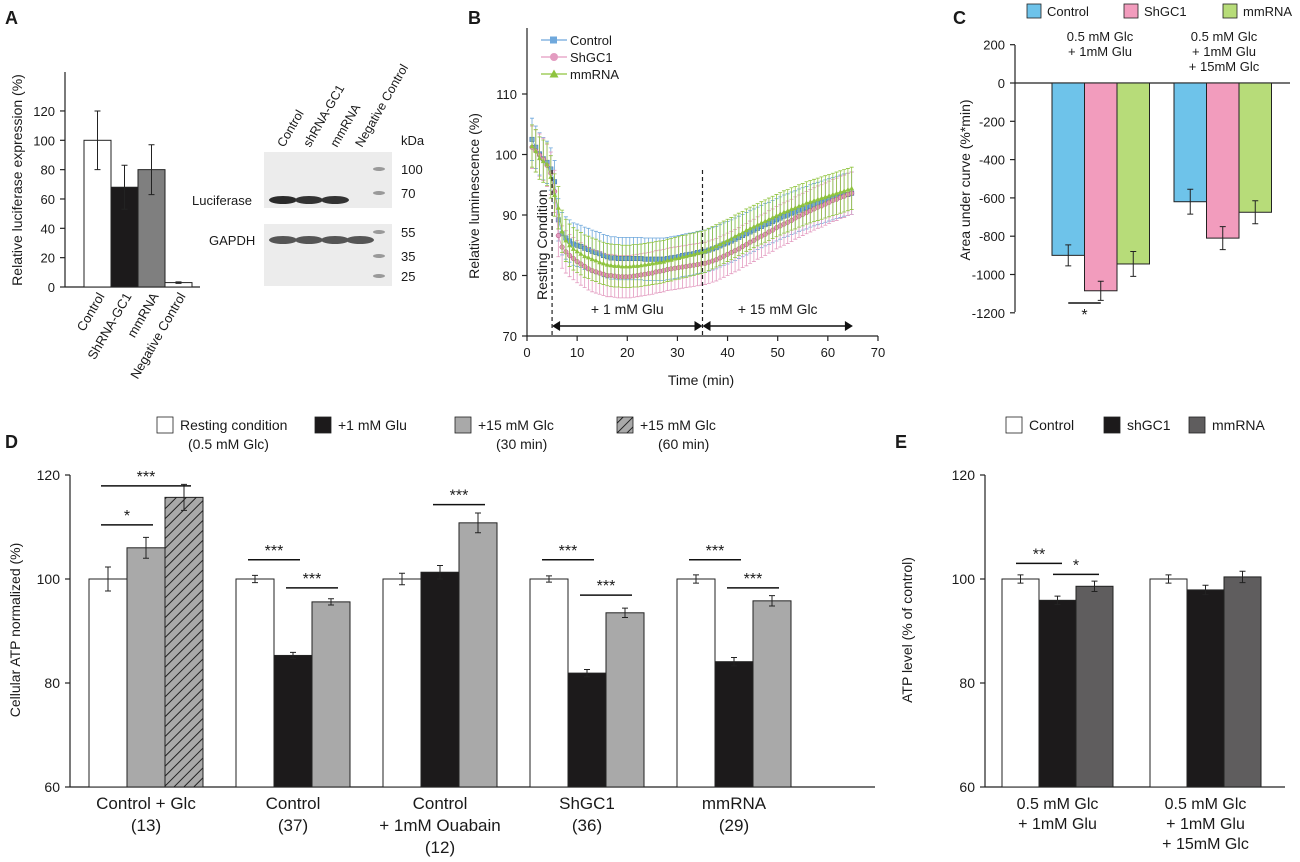 The width and height of the screenshot is (1300, 862). What do you see at coordinates (965, 179) in the screenshot?
I see `panel-c-ylabel: Area under curve (%*min)` at bounding box center [965, 179].